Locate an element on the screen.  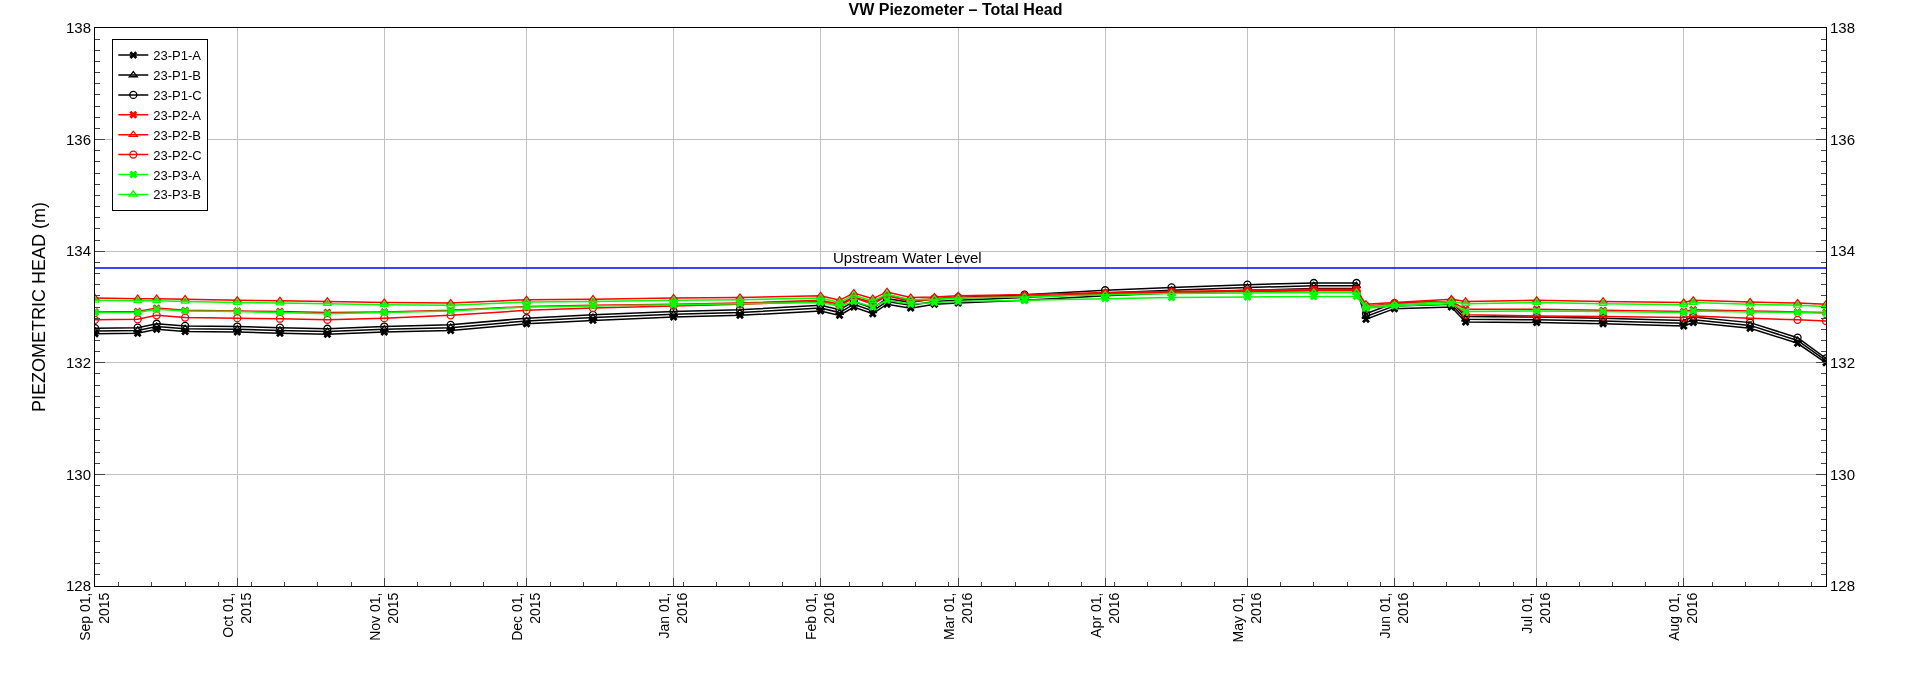
x-tick-label: Aug 01, 2016 is located at coordinates (1683, 616).